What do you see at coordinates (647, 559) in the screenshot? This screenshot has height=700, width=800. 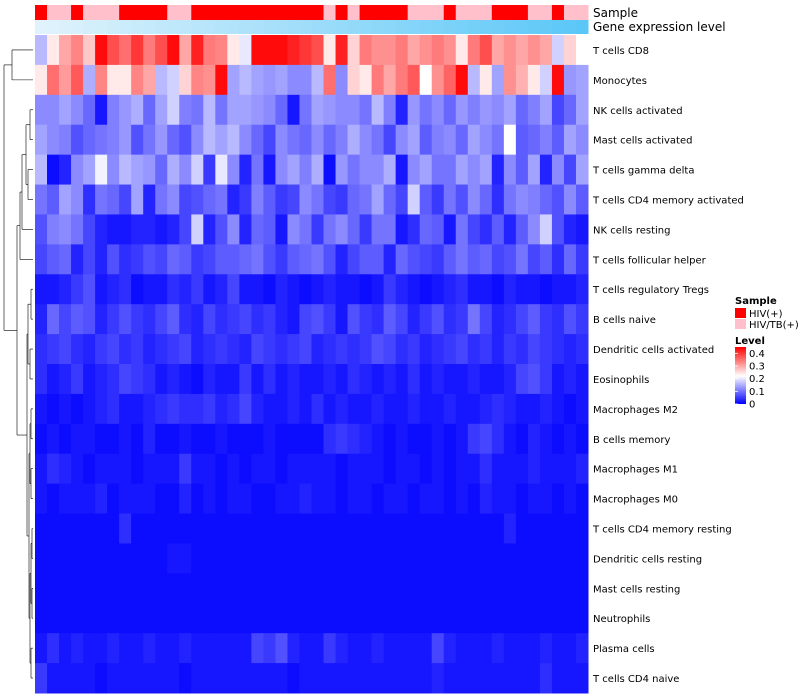 I see `row-label: Dendritic cells resting` at bounding box center [647, 559].